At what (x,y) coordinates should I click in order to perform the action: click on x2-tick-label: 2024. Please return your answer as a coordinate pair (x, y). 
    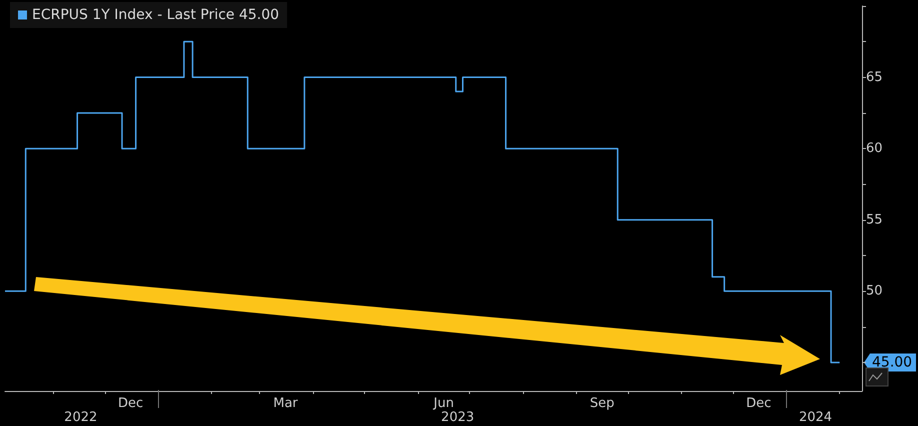
    Looking at the image, I should click on (815, 417).